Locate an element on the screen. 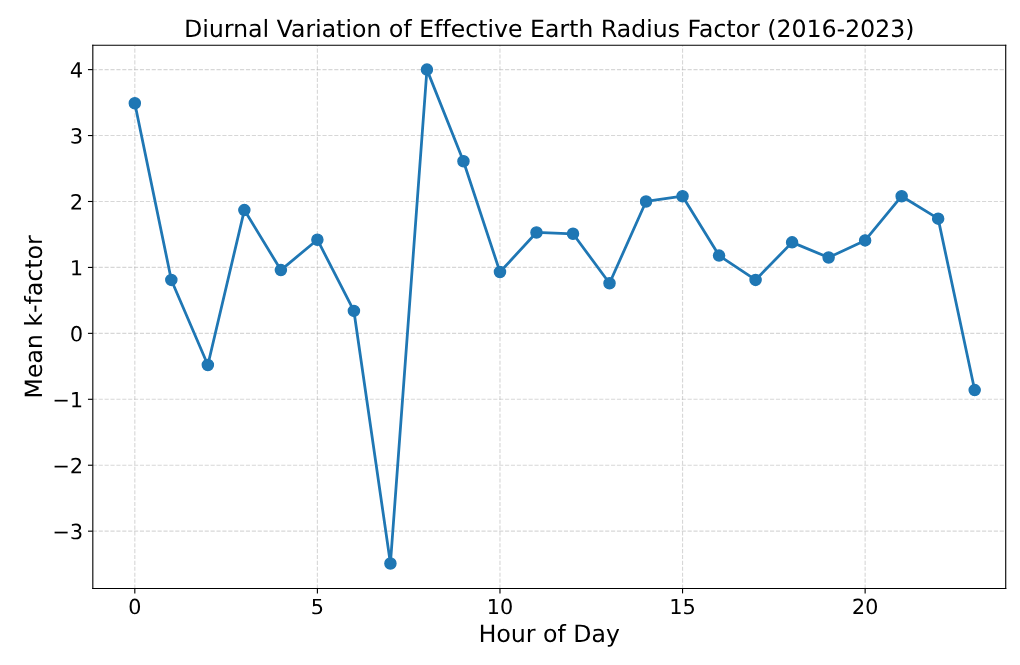  x-axis-title: Hour of Day is located at coordinates (550, 635).